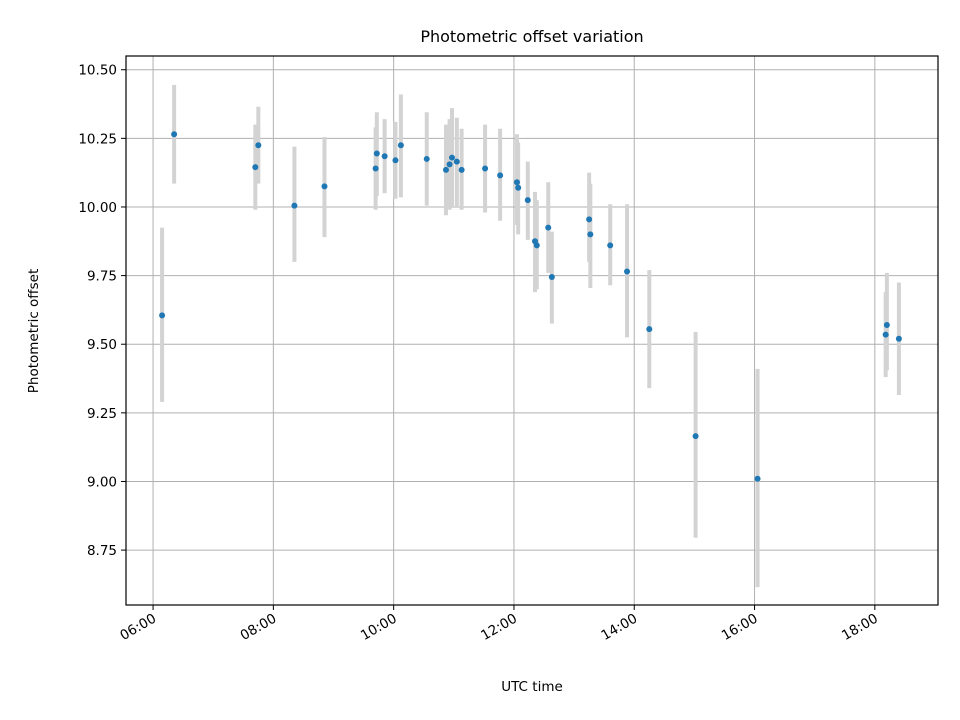 The height and width of the screenshot is (720, 960). Describe the element at coordinates (531, 36) in the screenshot. I see `chart-title: Photometric offset variation` at that location.